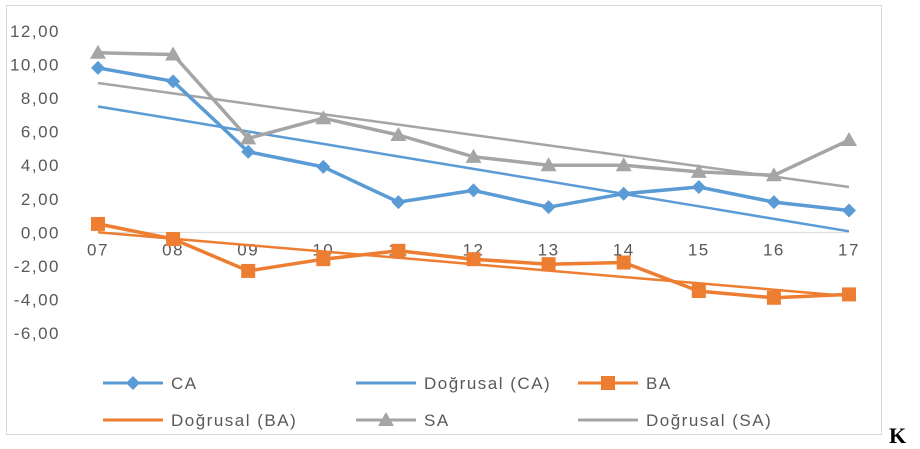  Describe the element at coordinates (234, 420) in the screenshot. I see `legend-label: Doğrusal (BA)` at that location.